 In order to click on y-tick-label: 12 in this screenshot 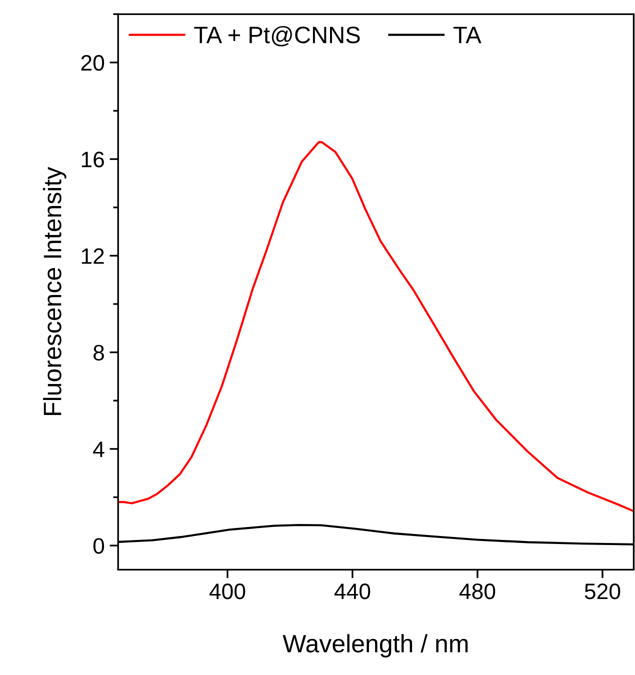, I will do `click(93, 256)`.